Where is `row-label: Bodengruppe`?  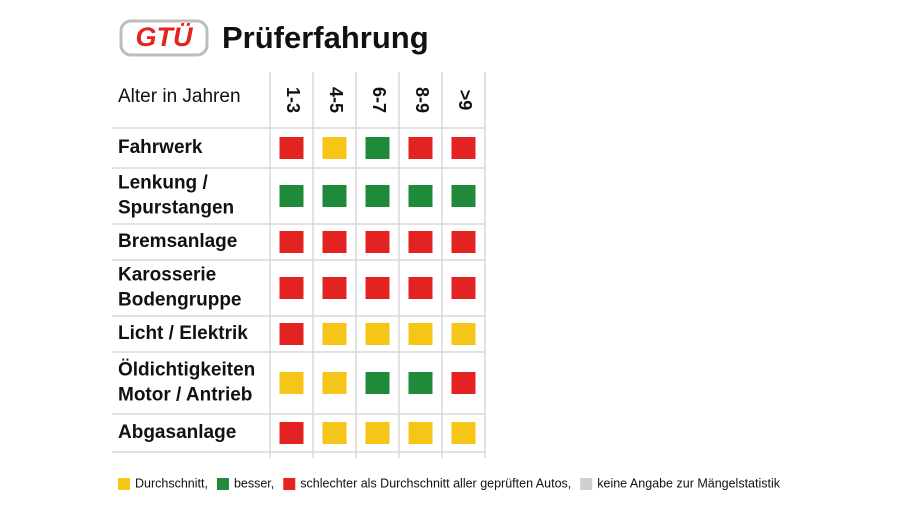 row-label: Bodengruppe is located at coordinates (180, 300).